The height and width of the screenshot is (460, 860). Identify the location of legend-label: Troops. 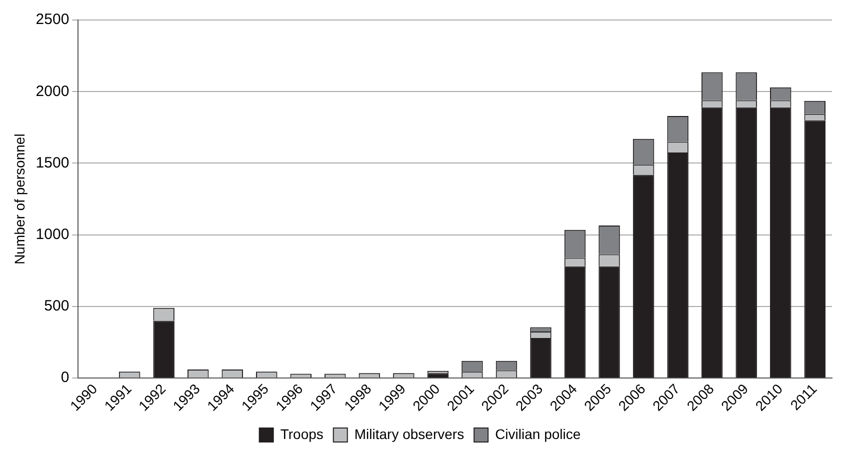
(302, 434).